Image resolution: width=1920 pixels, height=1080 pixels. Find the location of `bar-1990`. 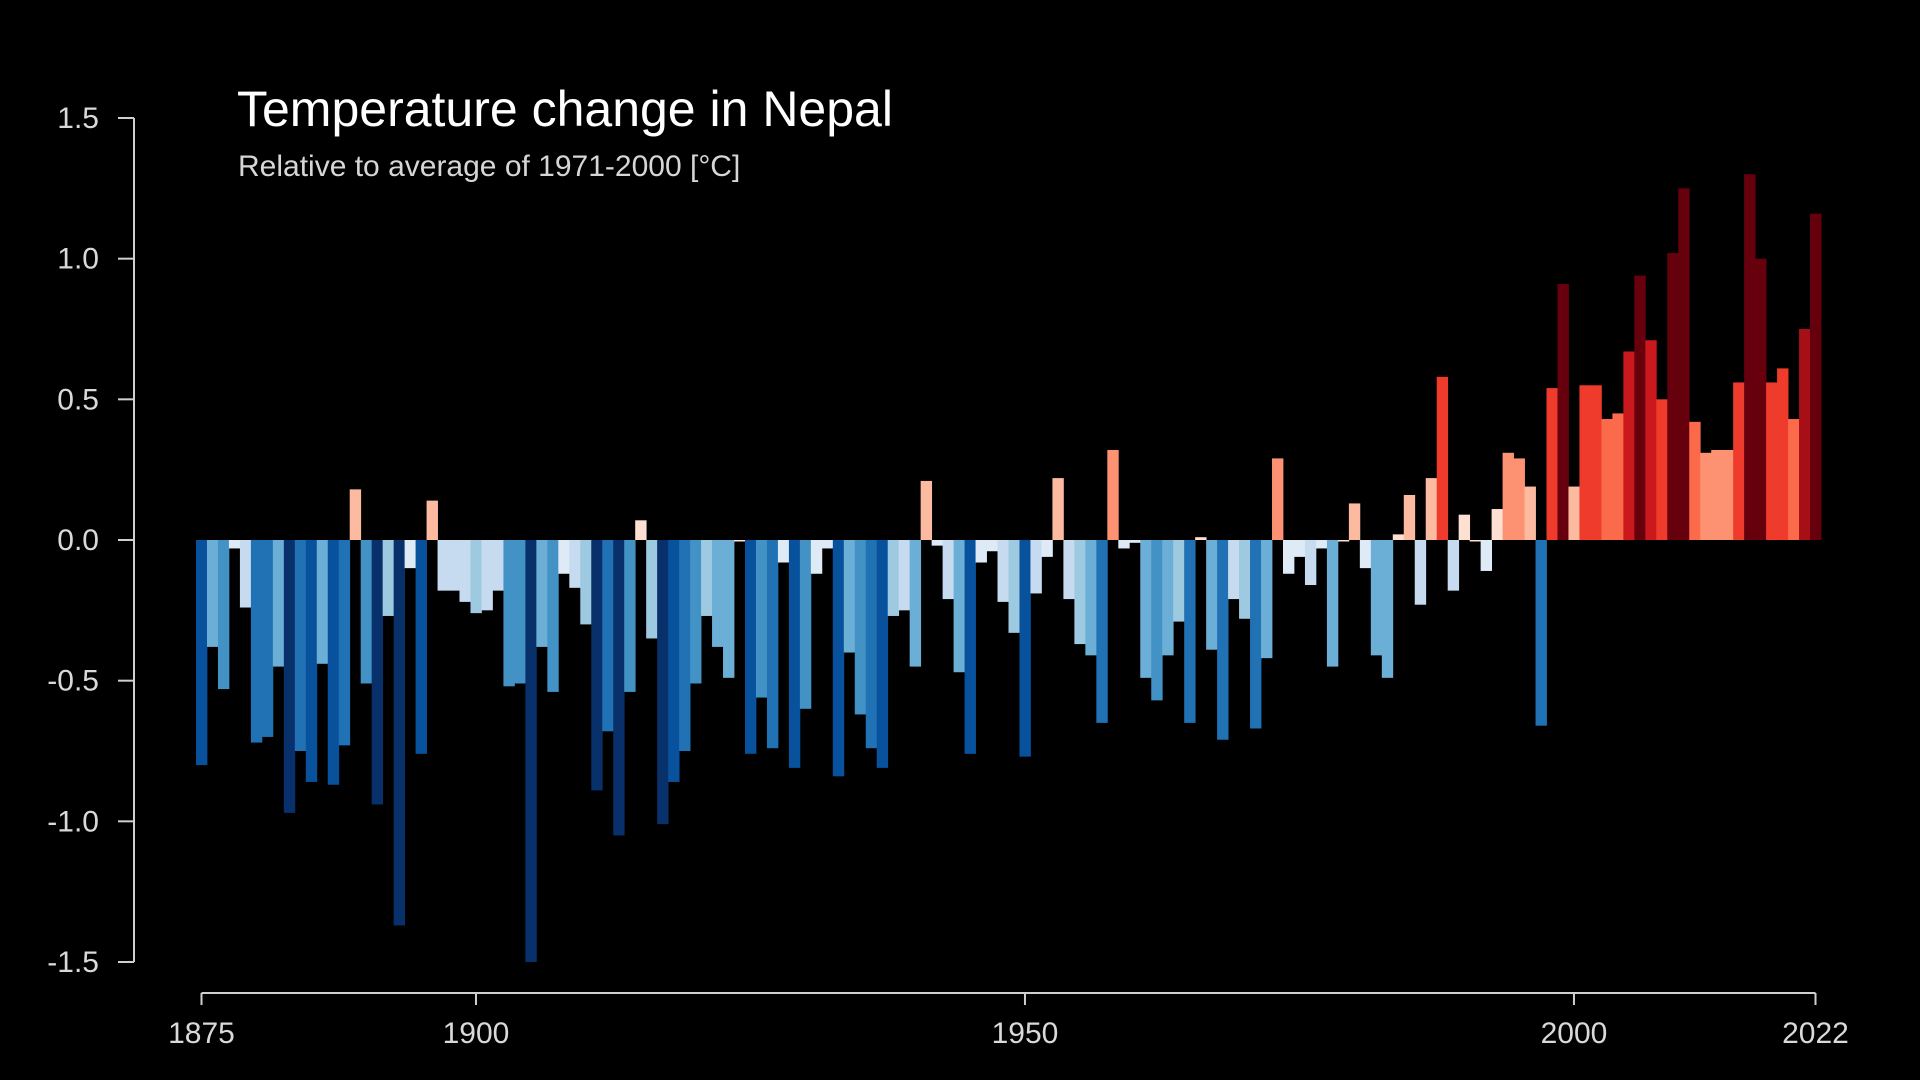

bar-1990 is located at coordinates (1464, 527).